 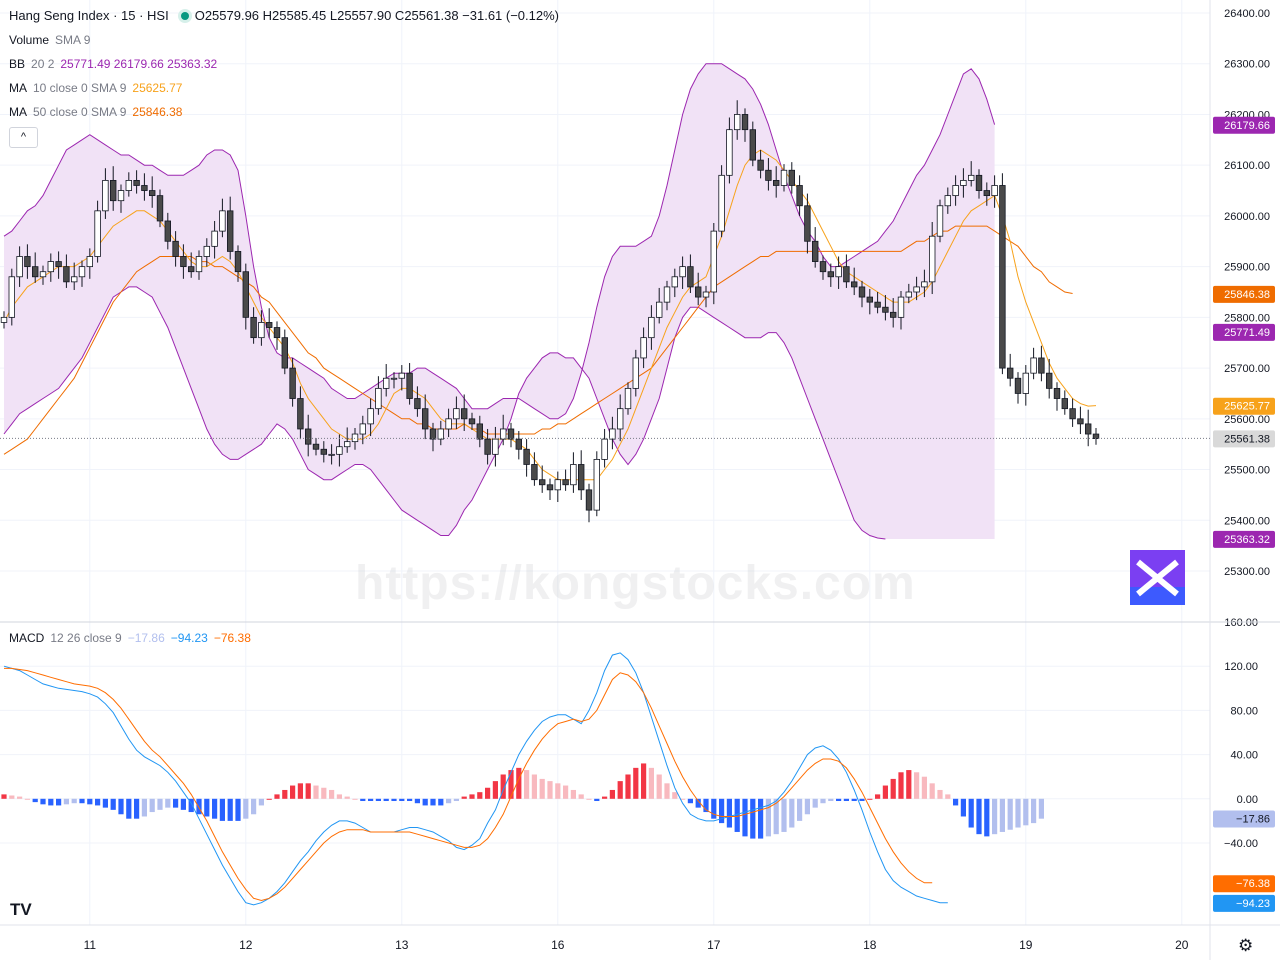 What do you see at coordinates (80, 112) in the screenshot?
I see `ma50-params: 50 close 0 SMA 9` at bounding box center [80, 112].